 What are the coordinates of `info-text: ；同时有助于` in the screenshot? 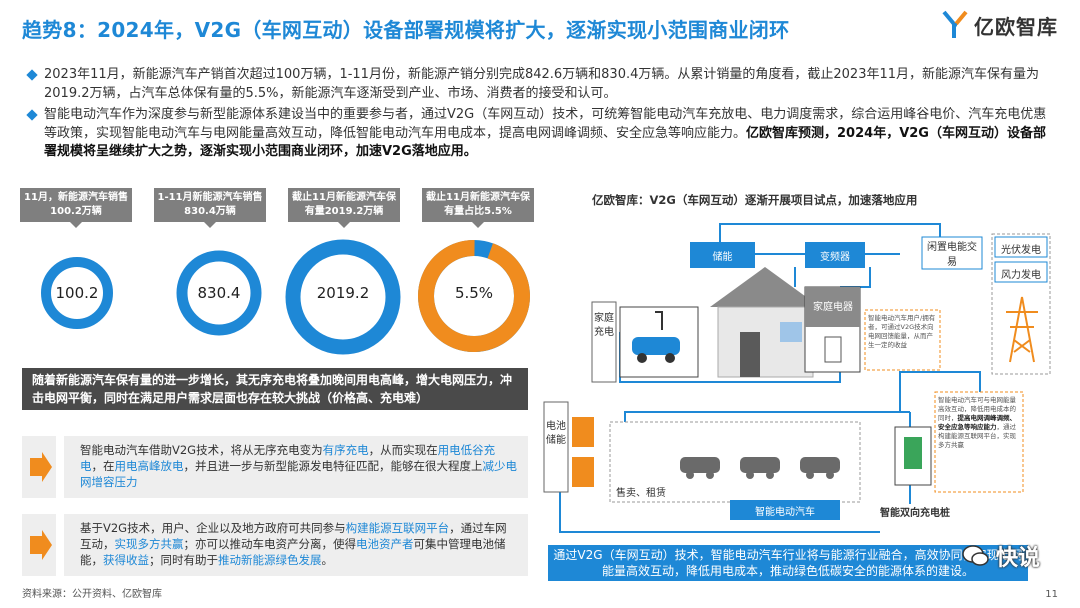 It's located at (183, 560).